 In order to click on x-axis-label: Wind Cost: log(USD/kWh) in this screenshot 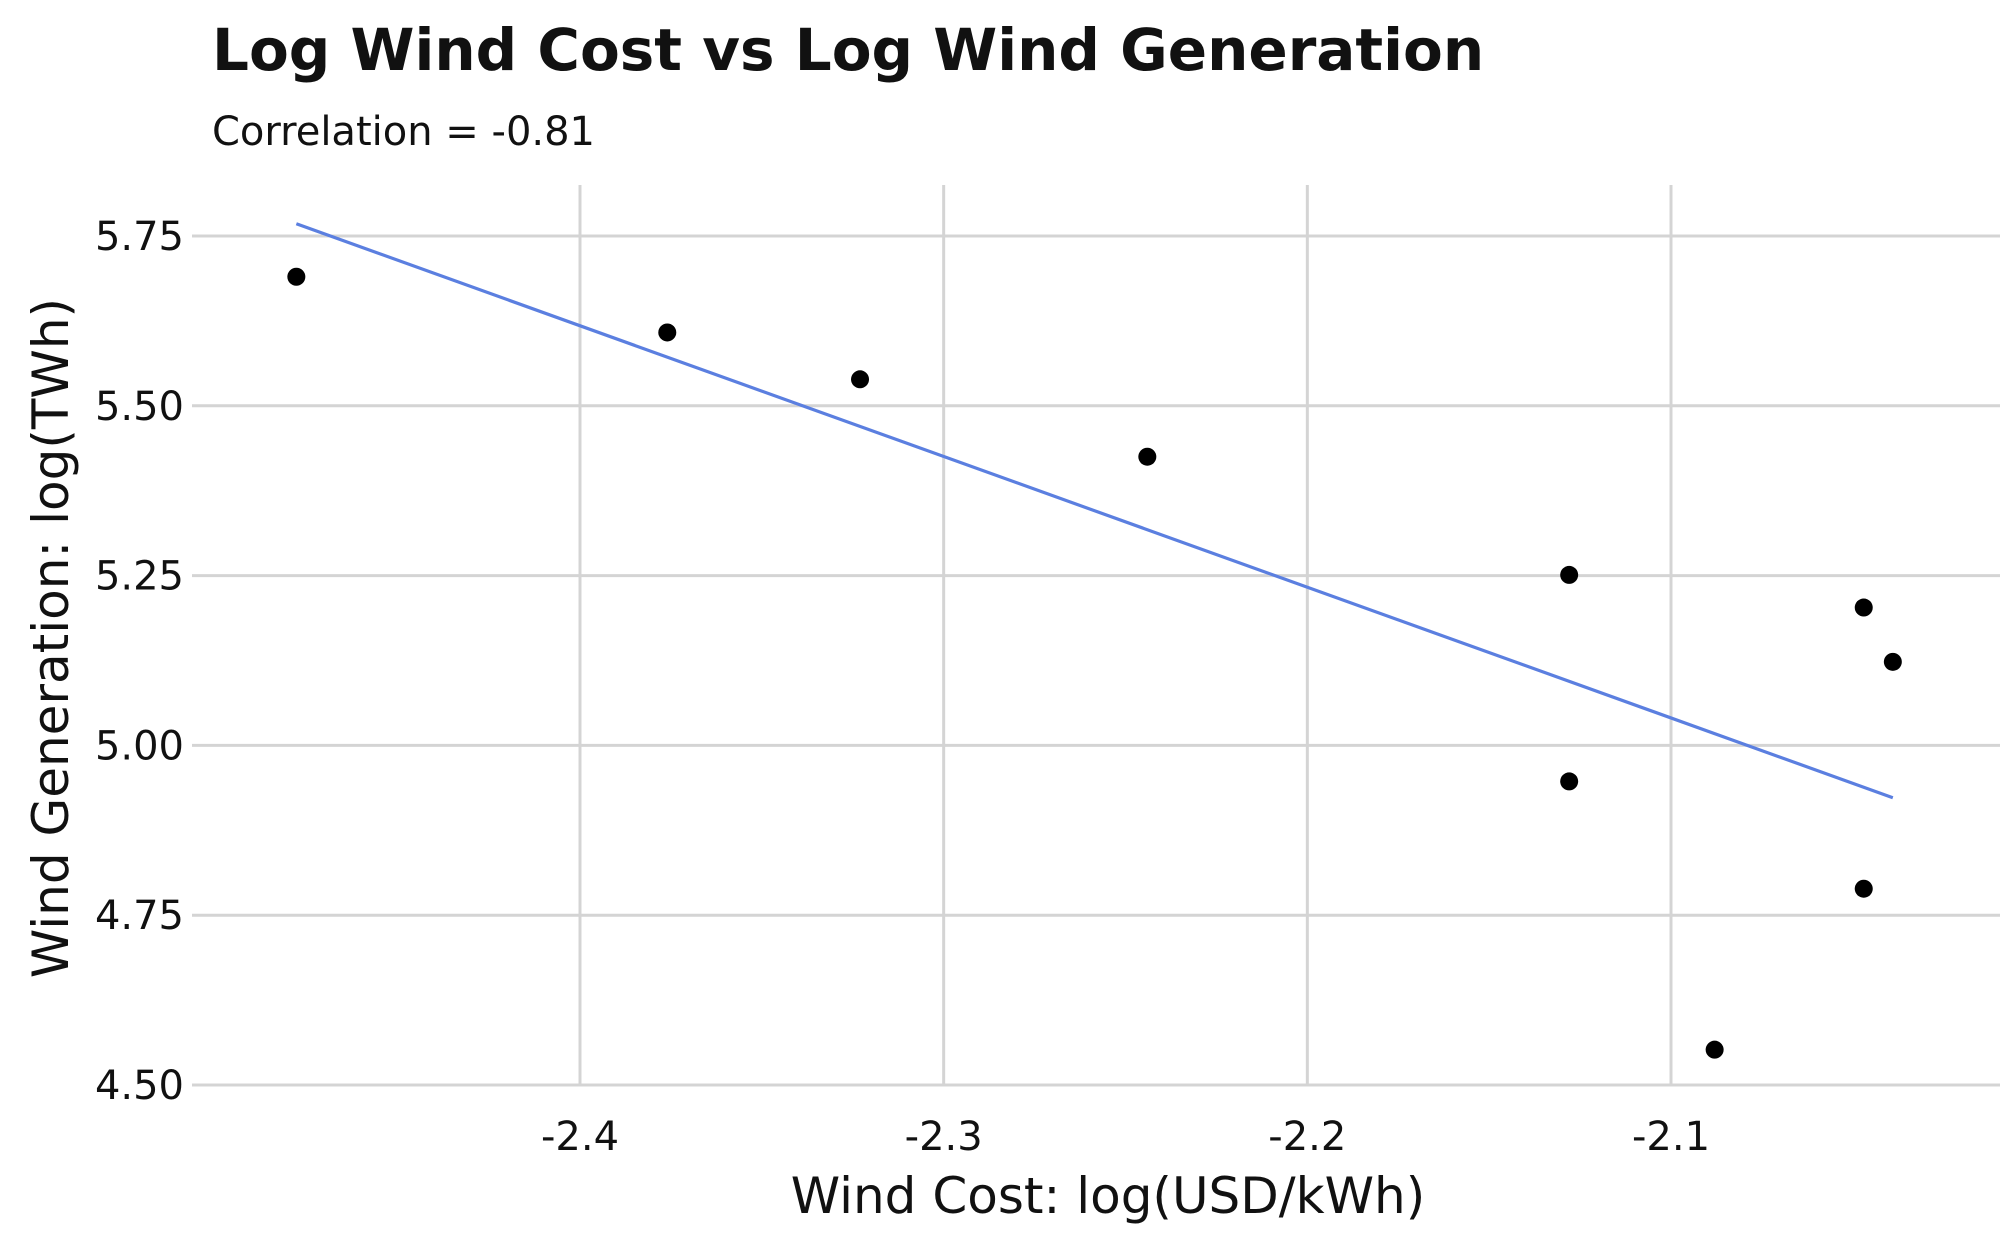, I will do `click(1108, 1196)`.